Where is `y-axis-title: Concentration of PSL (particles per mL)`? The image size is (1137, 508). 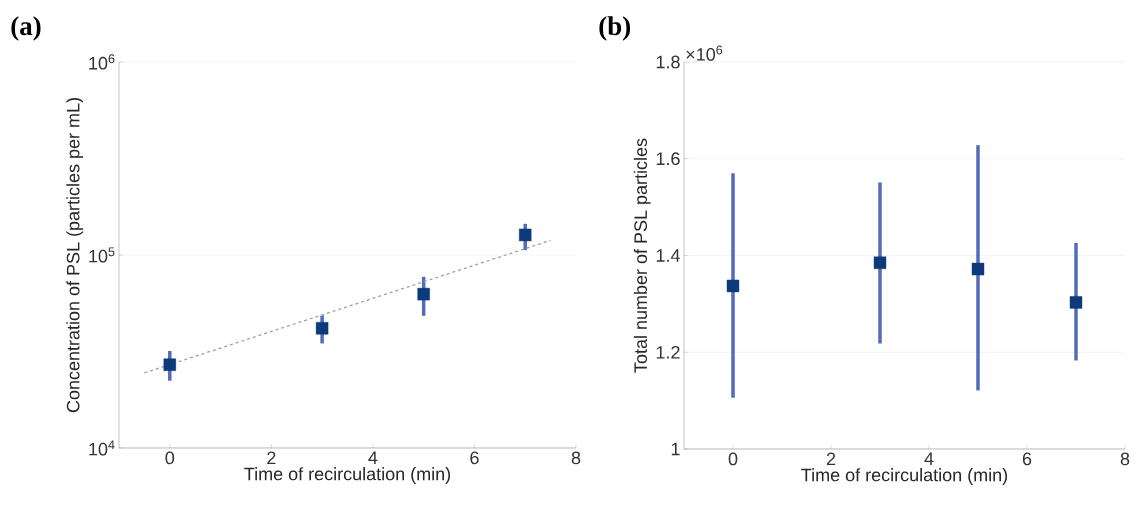
y-axis-title: Concentration of PSL (particles per mL) is located at coordinates (75, 255).